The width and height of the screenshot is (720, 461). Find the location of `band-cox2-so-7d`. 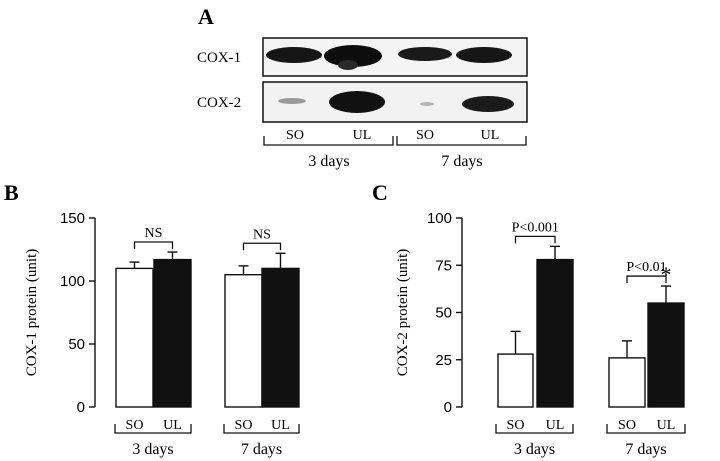

band-cox2-so-7d is located at coordinates (427, 104).